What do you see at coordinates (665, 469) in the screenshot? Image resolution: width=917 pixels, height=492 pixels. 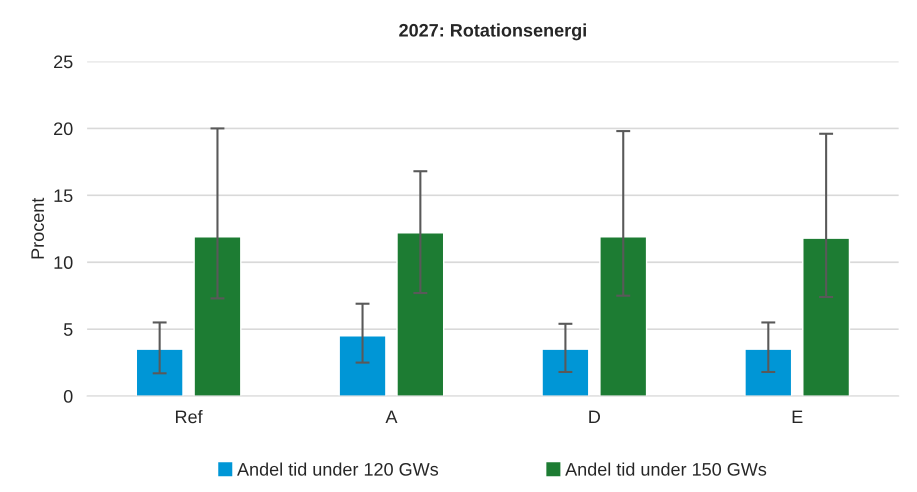 I see `legend-label: Andel tid under 150 GWs` at bounding box center [665, 469].